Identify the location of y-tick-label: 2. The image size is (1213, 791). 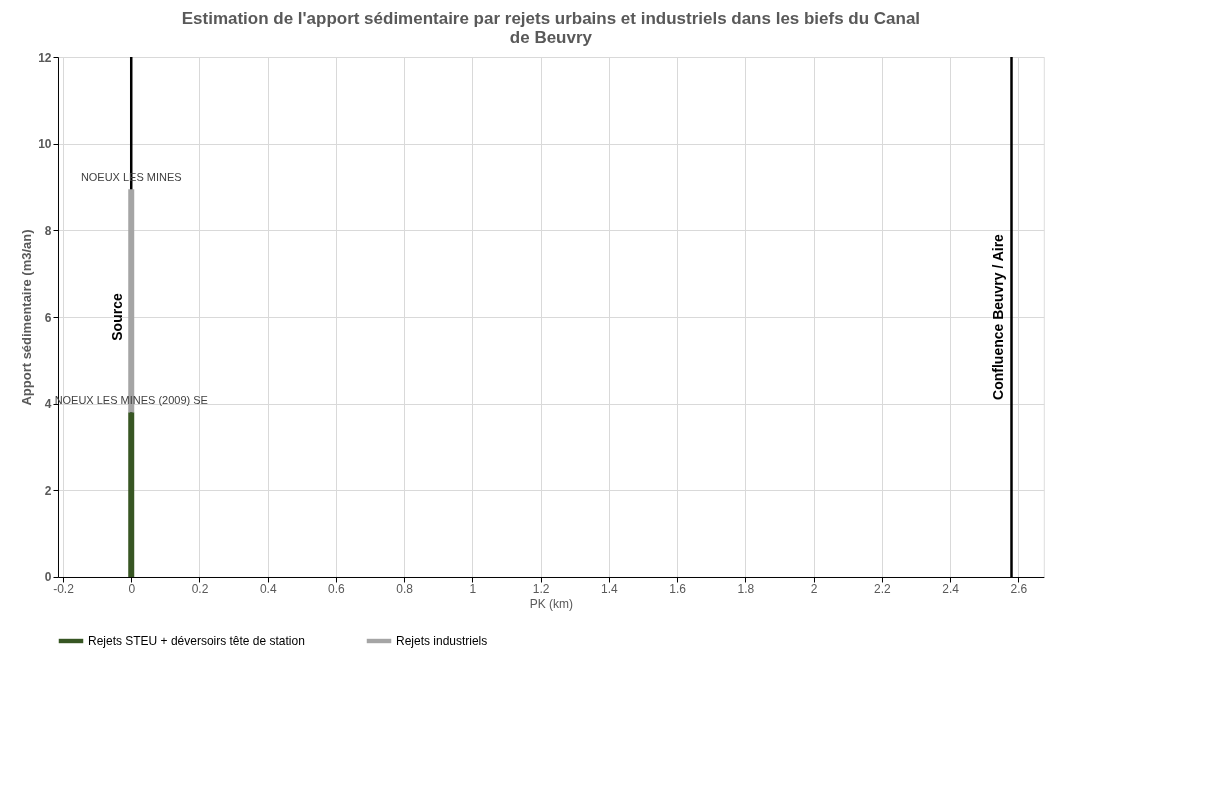
(48, 490).